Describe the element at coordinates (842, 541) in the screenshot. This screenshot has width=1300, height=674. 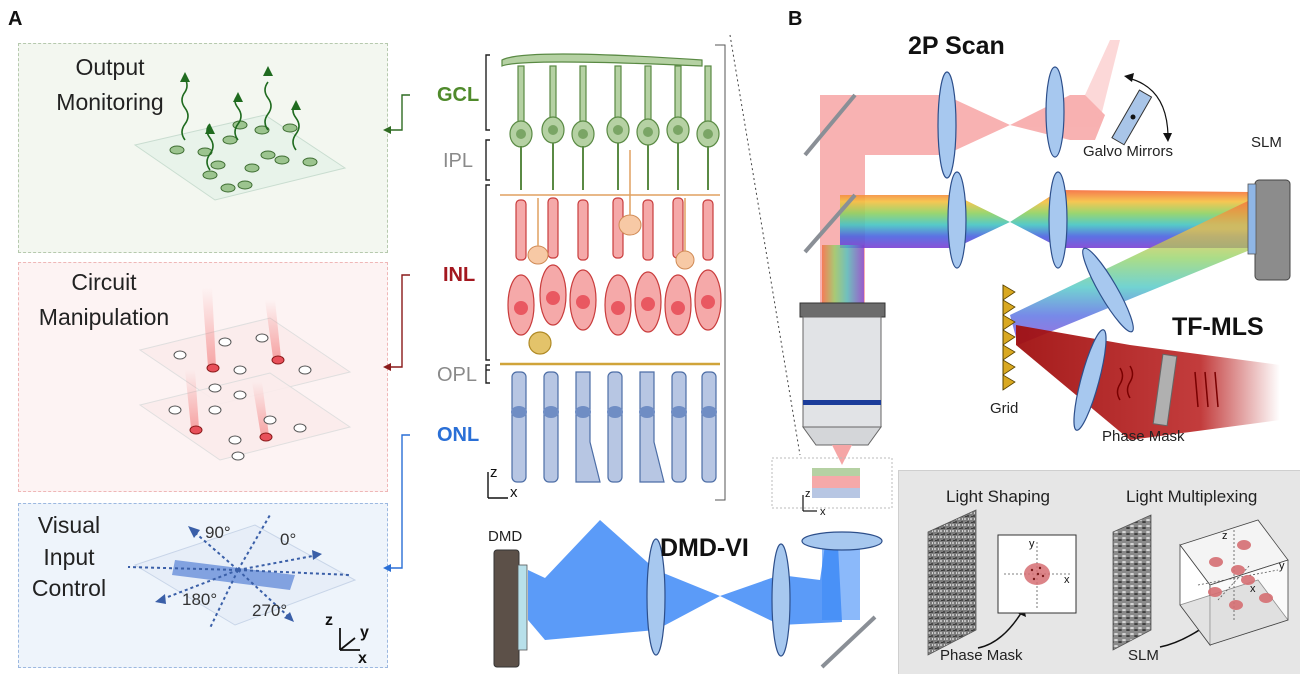
I see `dmd-lens-top` at that location.